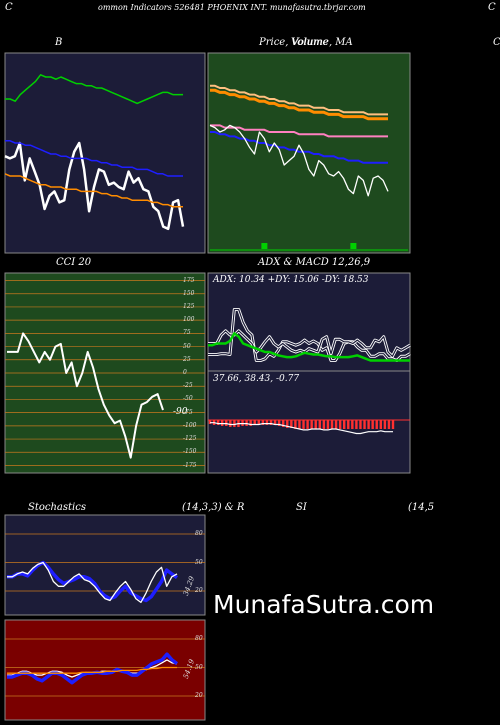 This screenshot has width=500, height=725. What do you see at coordinates (93, 190) in the screenshot?
I see `bollinger-lower-band` at bounding box center [93, 190].